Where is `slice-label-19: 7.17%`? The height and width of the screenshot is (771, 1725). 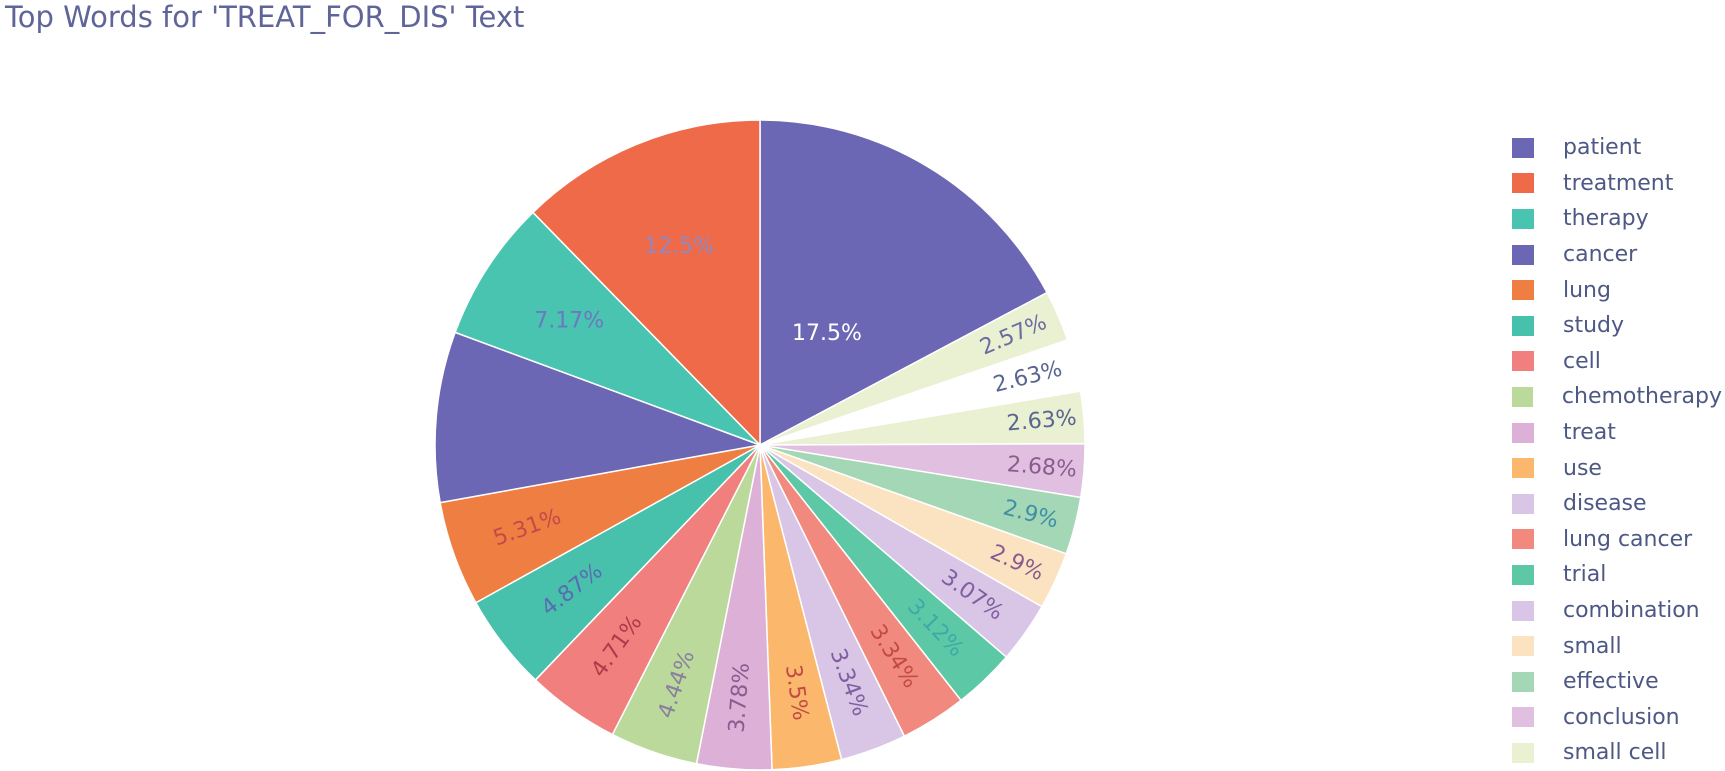
slice-label-19: 7.17% is located at coordinates (569, 321).